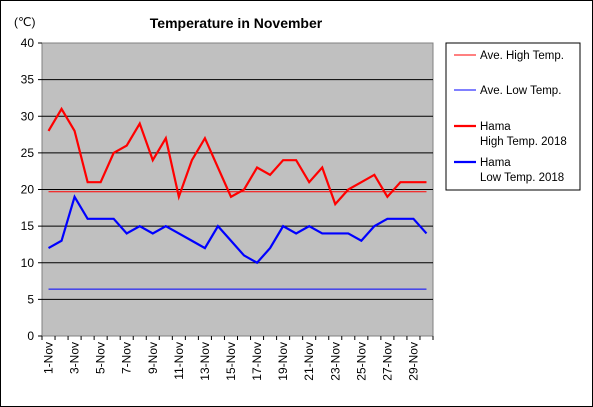 This screenshot has height=407, width=593. Describe the element at coordinates (309, 361) in the screenshot. I see `x-tick-label: 21-Nov` at that location.